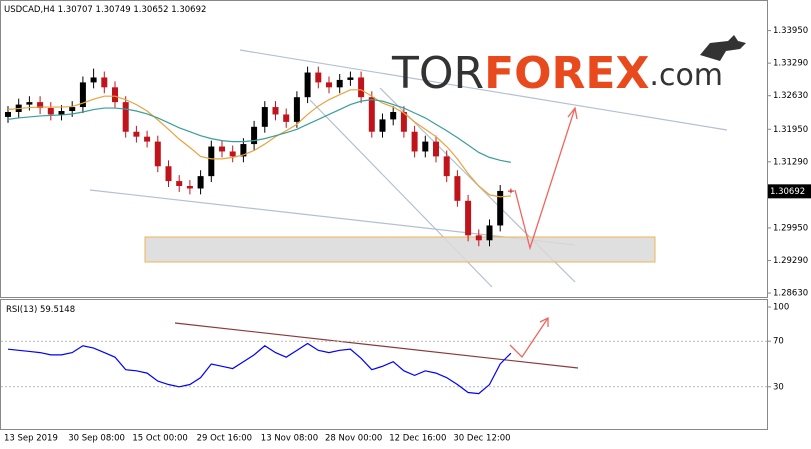  Describe the element at coordinates (686, 75) in the screenshot. I see `logo-right: .com` at that location.